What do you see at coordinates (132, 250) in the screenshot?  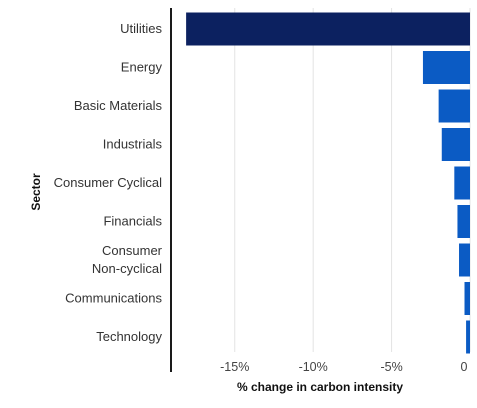 I see `category-label-6-line0: Consumer` at bounding box center [132, 250].